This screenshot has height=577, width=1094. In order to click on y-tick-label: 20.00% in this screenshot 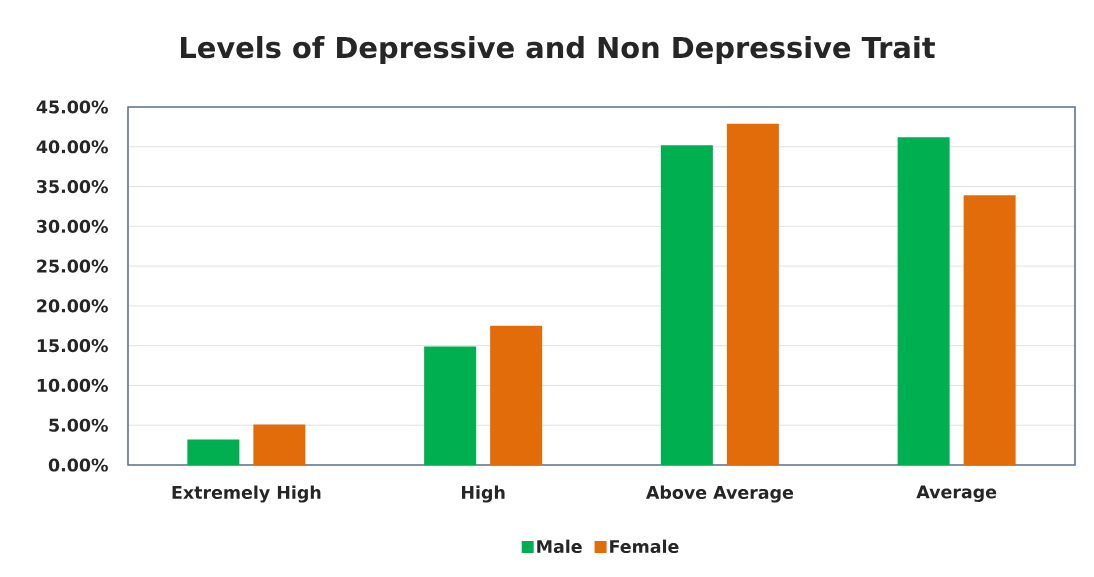, I will do `click(72, 306)`.